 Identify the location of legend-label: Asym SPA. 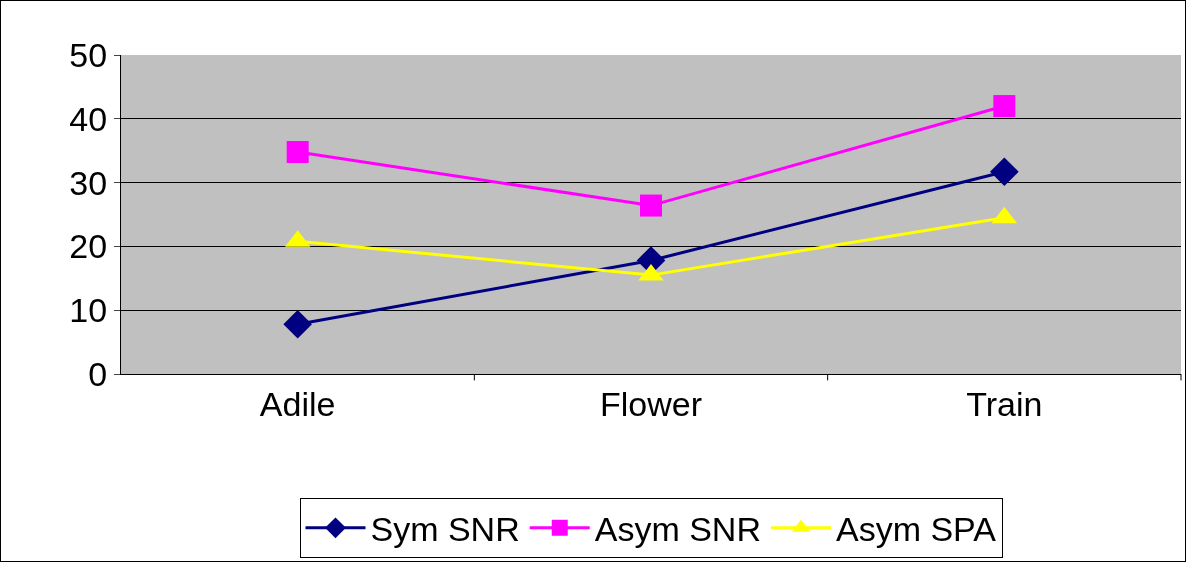
(916, 529).